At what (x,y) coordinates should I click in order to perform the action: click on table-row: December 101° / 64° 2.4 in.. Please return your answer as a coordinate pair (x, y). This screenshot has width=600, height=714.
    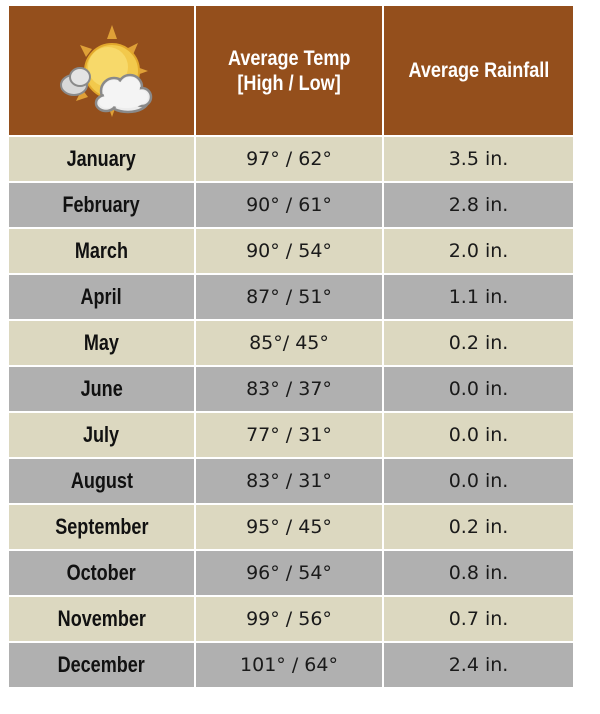
    Looking at the image, I should click on (291, 665).